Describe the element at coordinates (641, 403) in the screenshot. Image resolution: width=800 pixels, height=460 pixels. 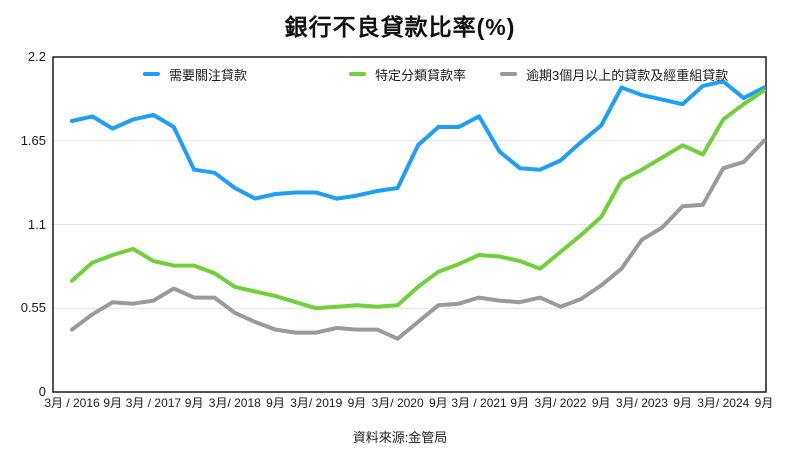
I see `x-tick-label: 3月/ 2023` at that location.